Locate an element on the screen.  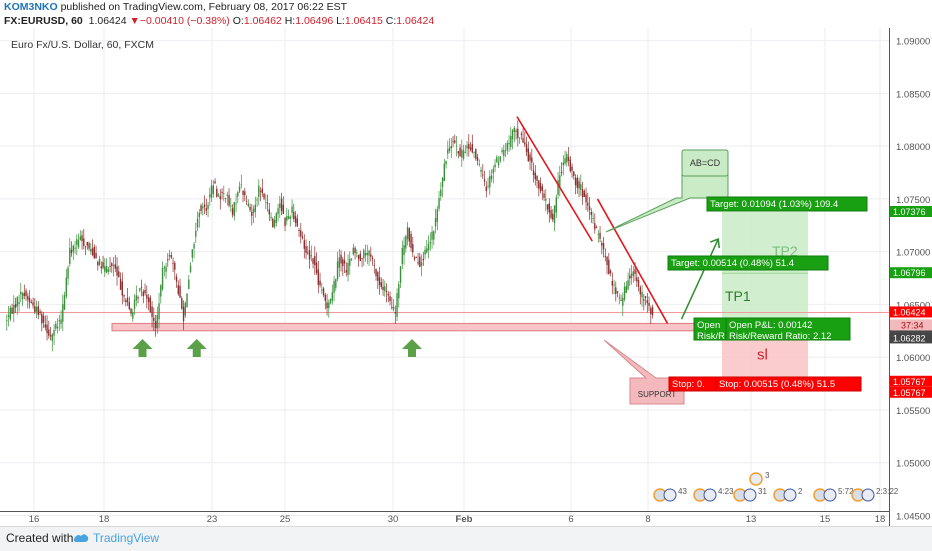
chart-title: Euro Fx/U.S. Dollar, 60, FXCM is located at coordinates (82, 45).